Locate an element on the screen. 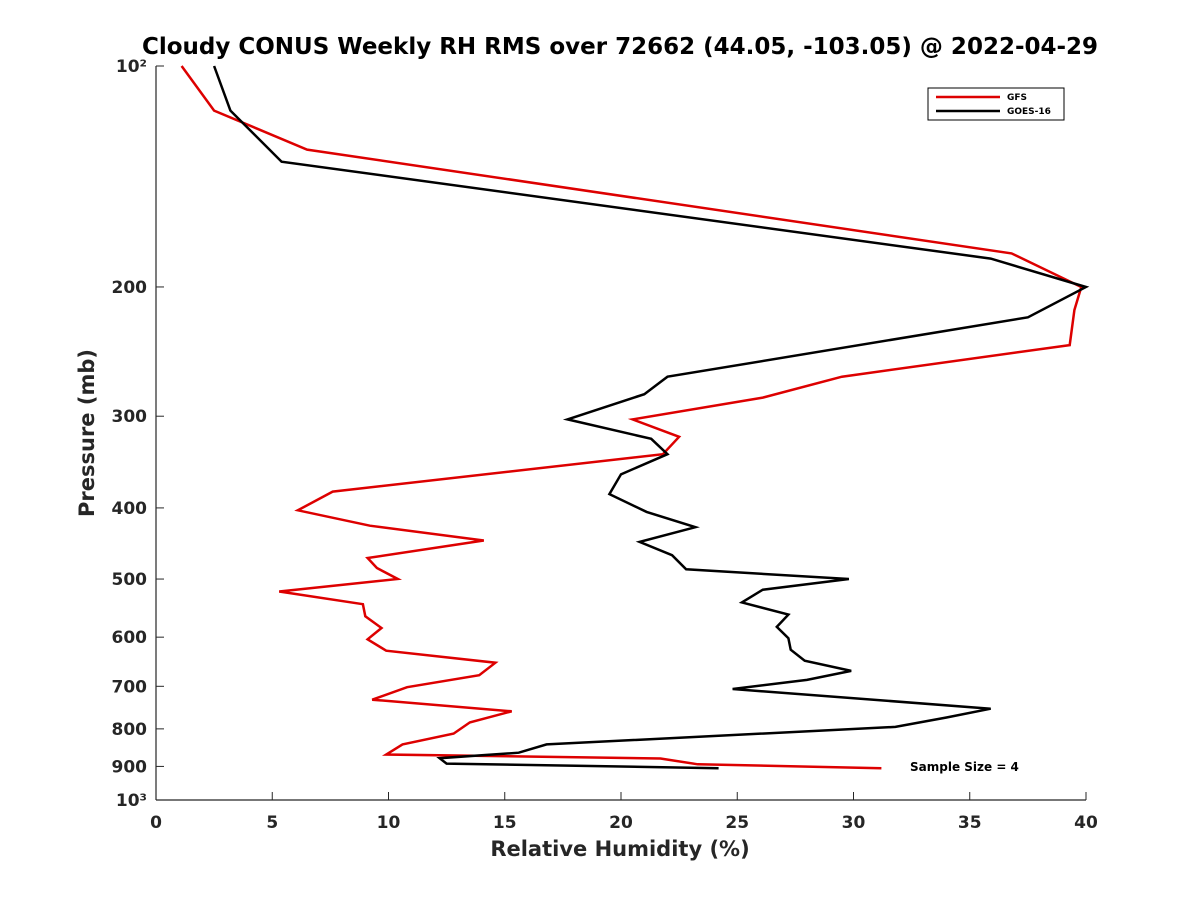 The width and height of the screenshot is (1200, 900). x-tick-label: 0 is located at coordinates (156, 823).